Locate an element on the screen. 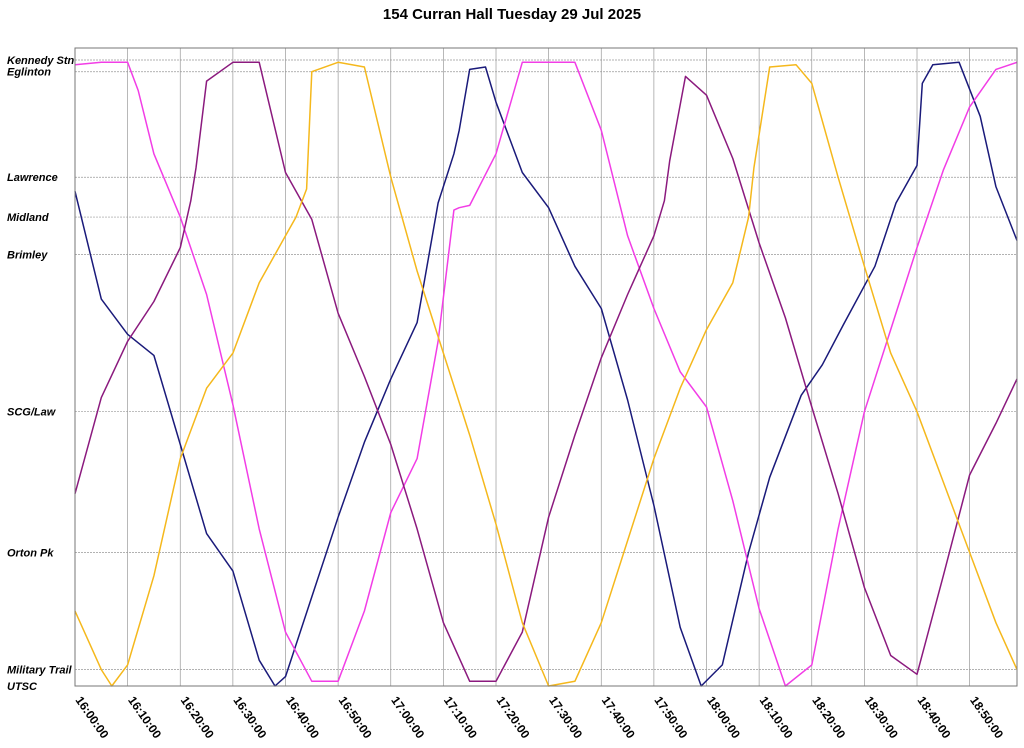 This screenshot has width=1024, height=748. time-tick-label: 18:00:00 is located at coordinates (723, 718).